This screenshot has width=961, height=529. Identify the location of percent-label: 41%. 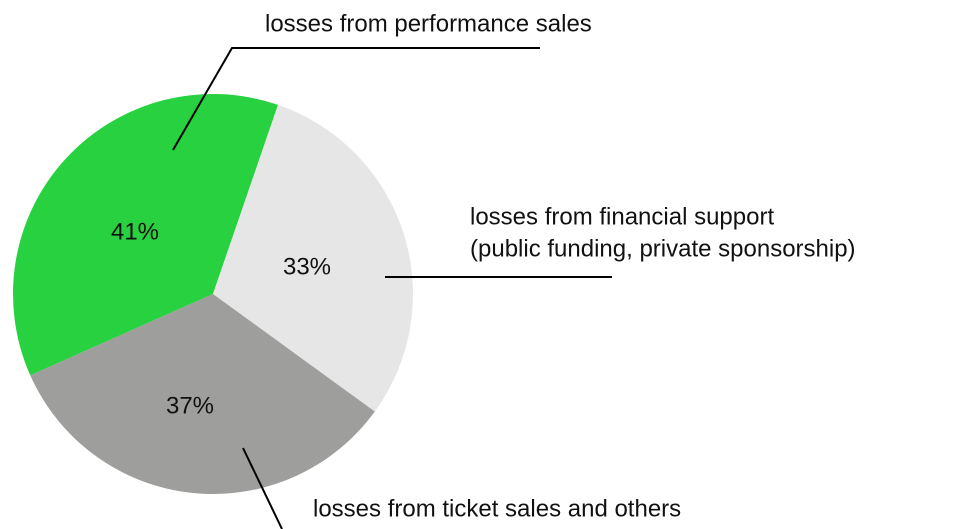
(135, 231).